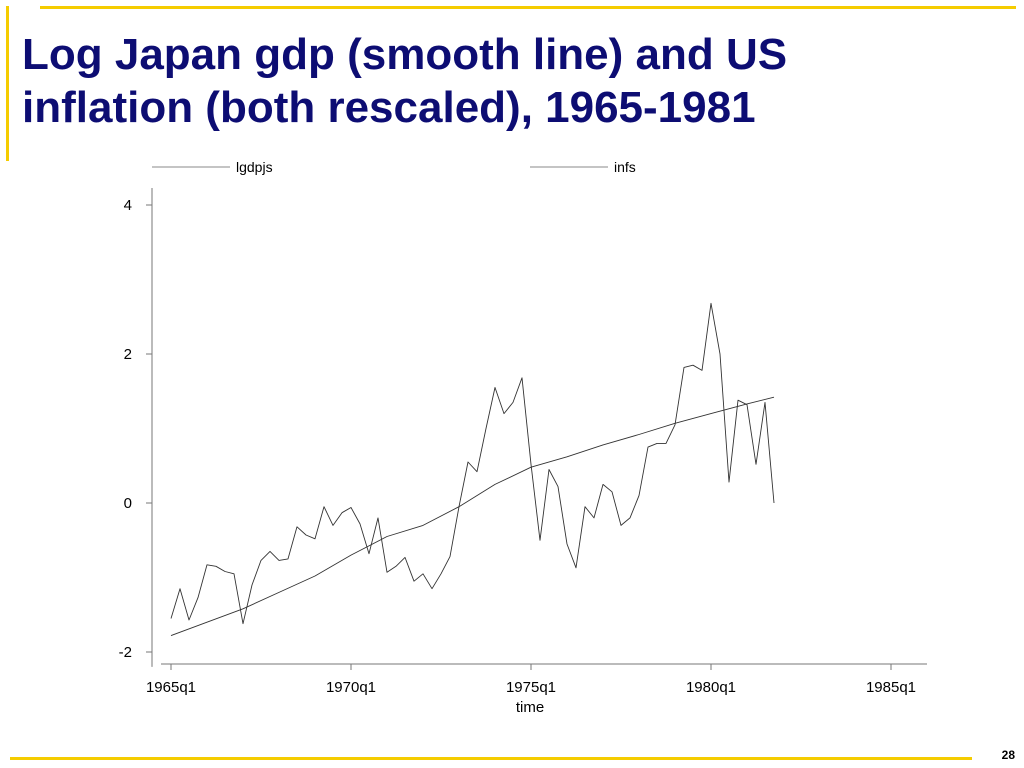 This screenshot has height=768, width=1024. I want to click on legend-label-lgdpjs: lgdpjs, so click(254, 167).